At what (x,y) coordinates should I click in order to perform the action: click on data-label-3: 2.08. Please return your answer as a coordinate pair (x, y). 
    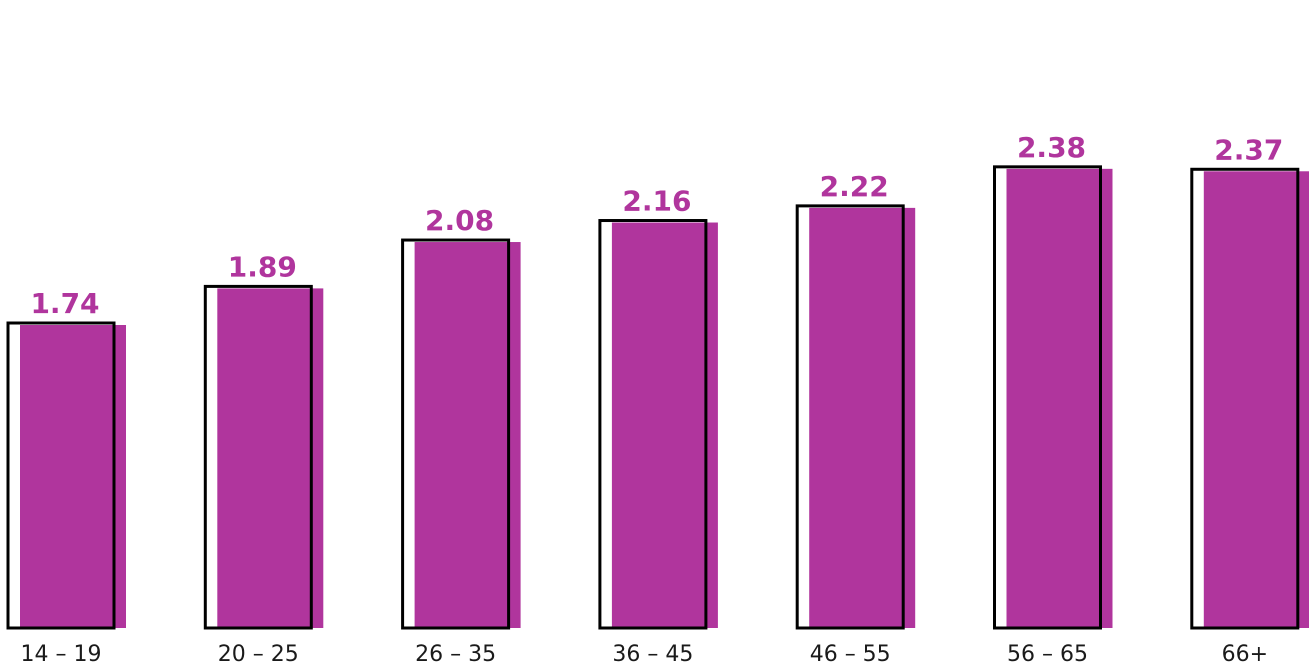
    Looking at the image, I should click on (459, 220).